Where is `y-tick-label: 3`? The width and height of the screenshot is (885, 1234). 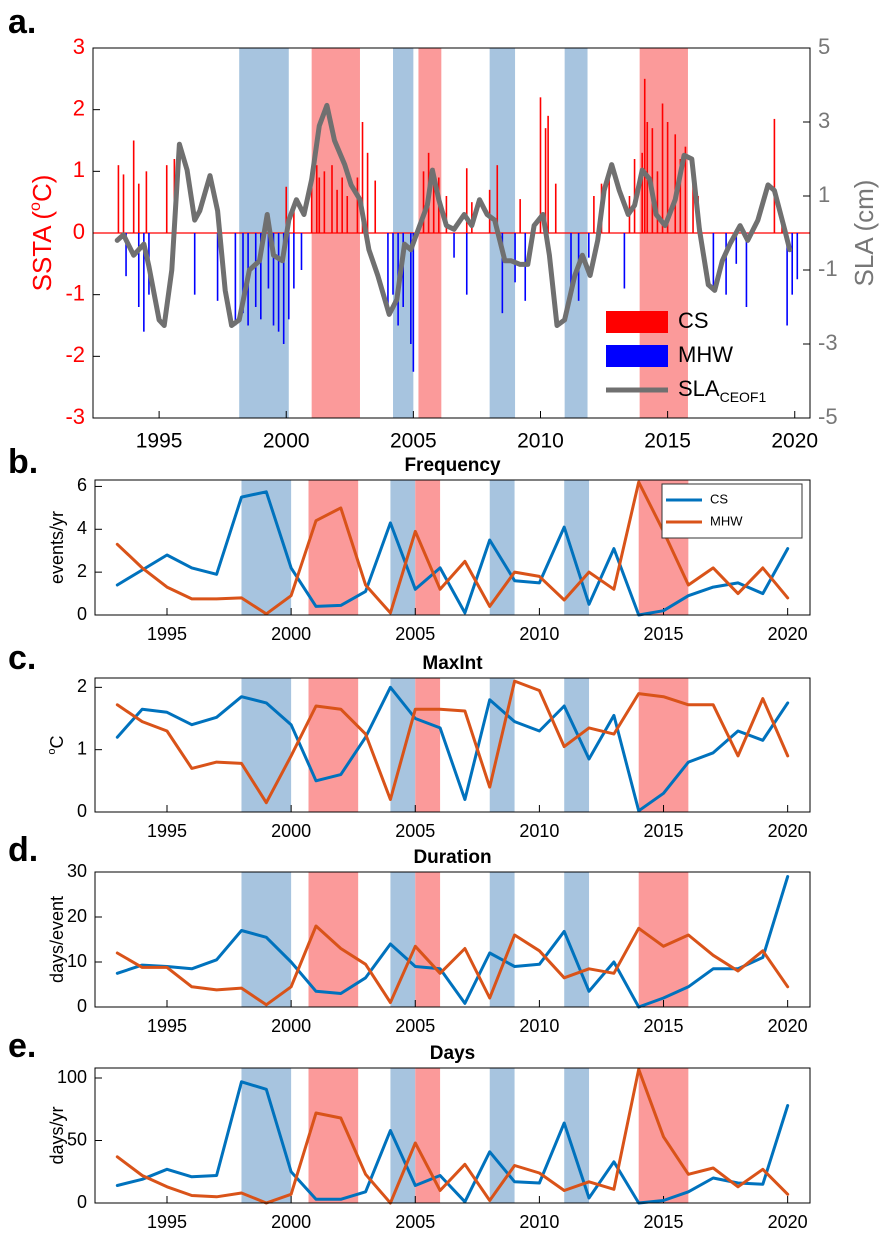 y-tick-label: 3 is located at coordinates (79, 46).